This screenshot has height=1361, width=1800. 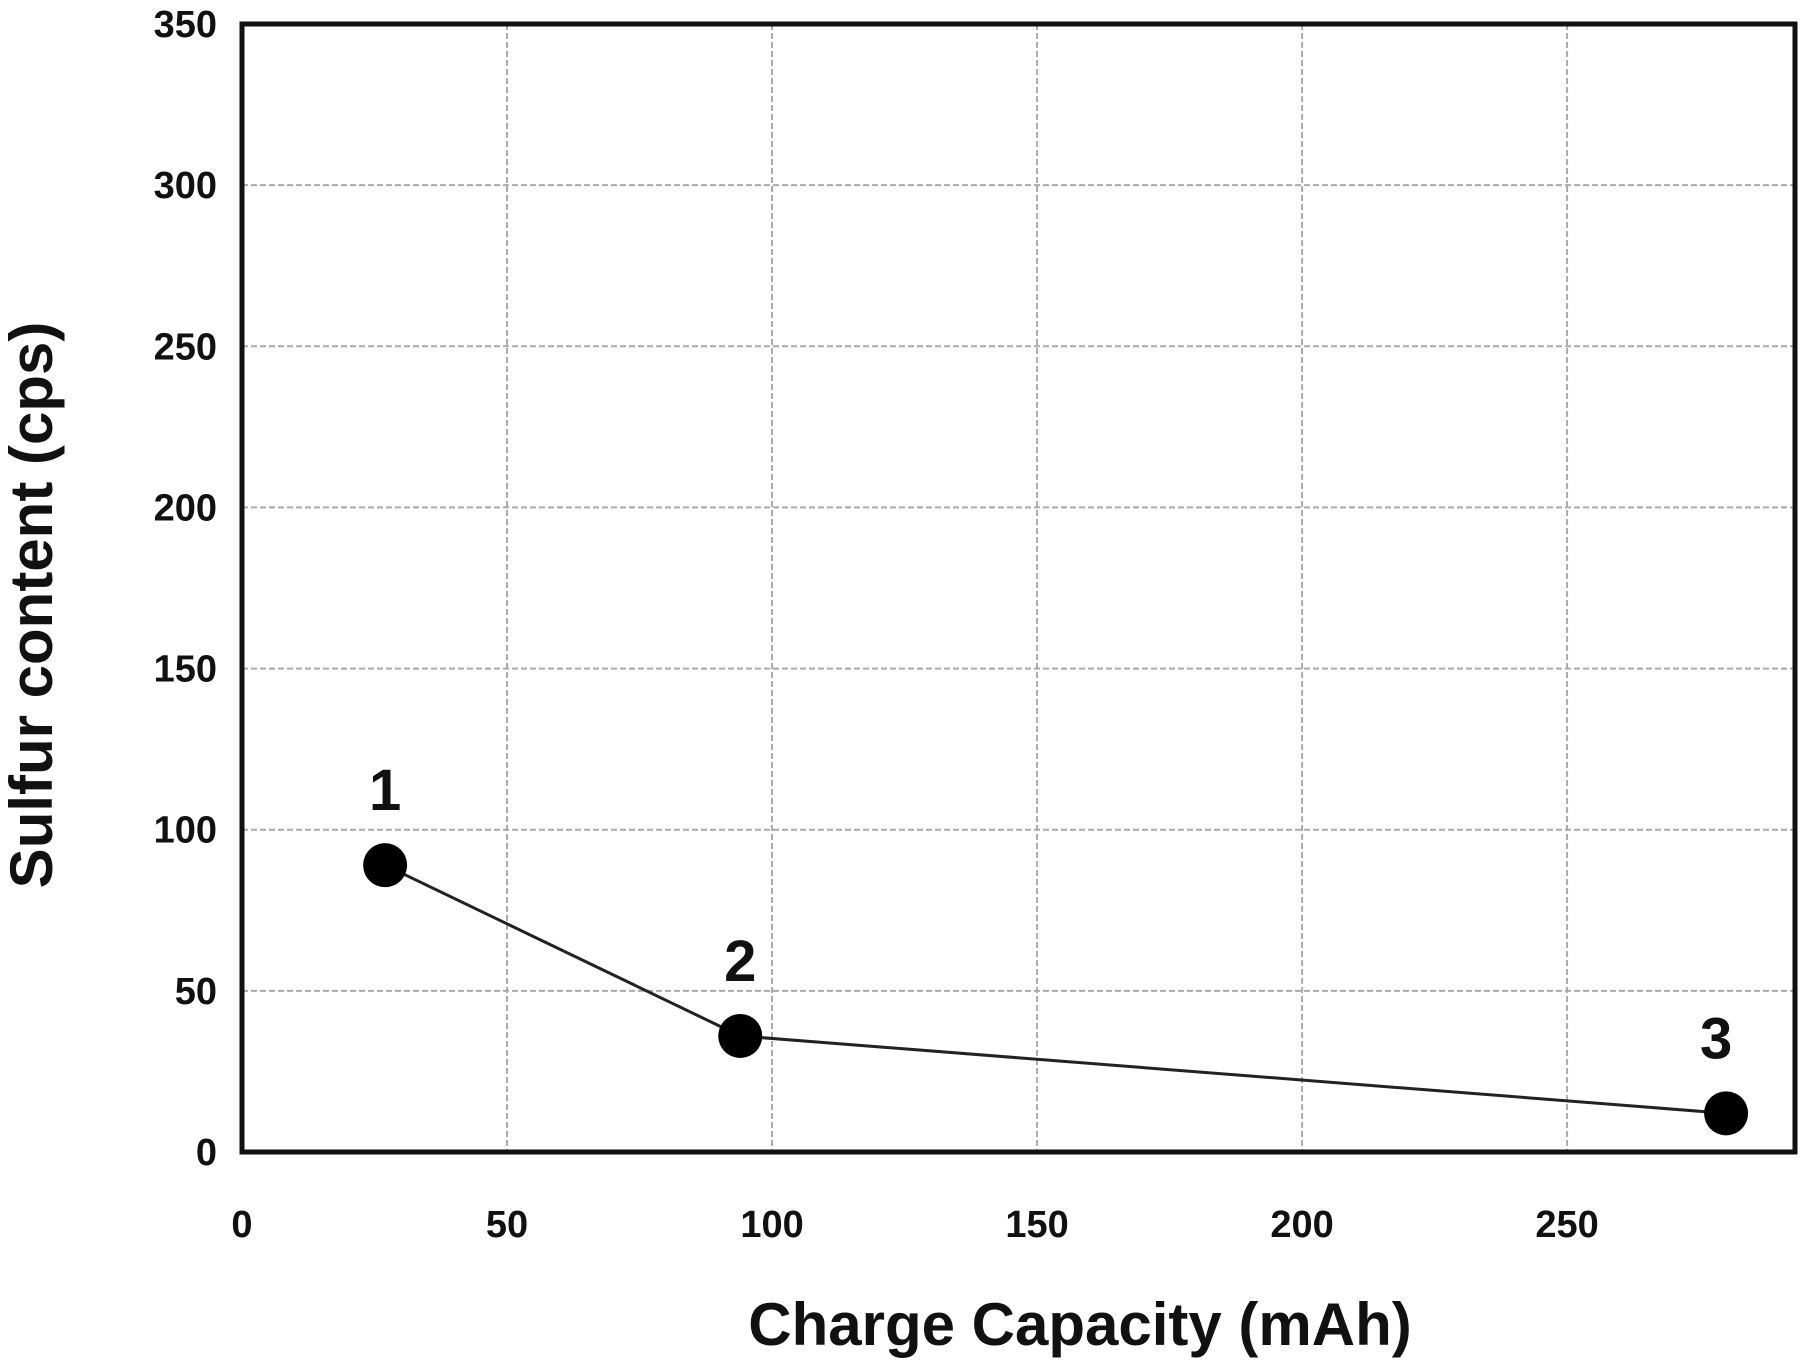 I want to click on x-tick-label: 150, so click(x=1036, y=1225).